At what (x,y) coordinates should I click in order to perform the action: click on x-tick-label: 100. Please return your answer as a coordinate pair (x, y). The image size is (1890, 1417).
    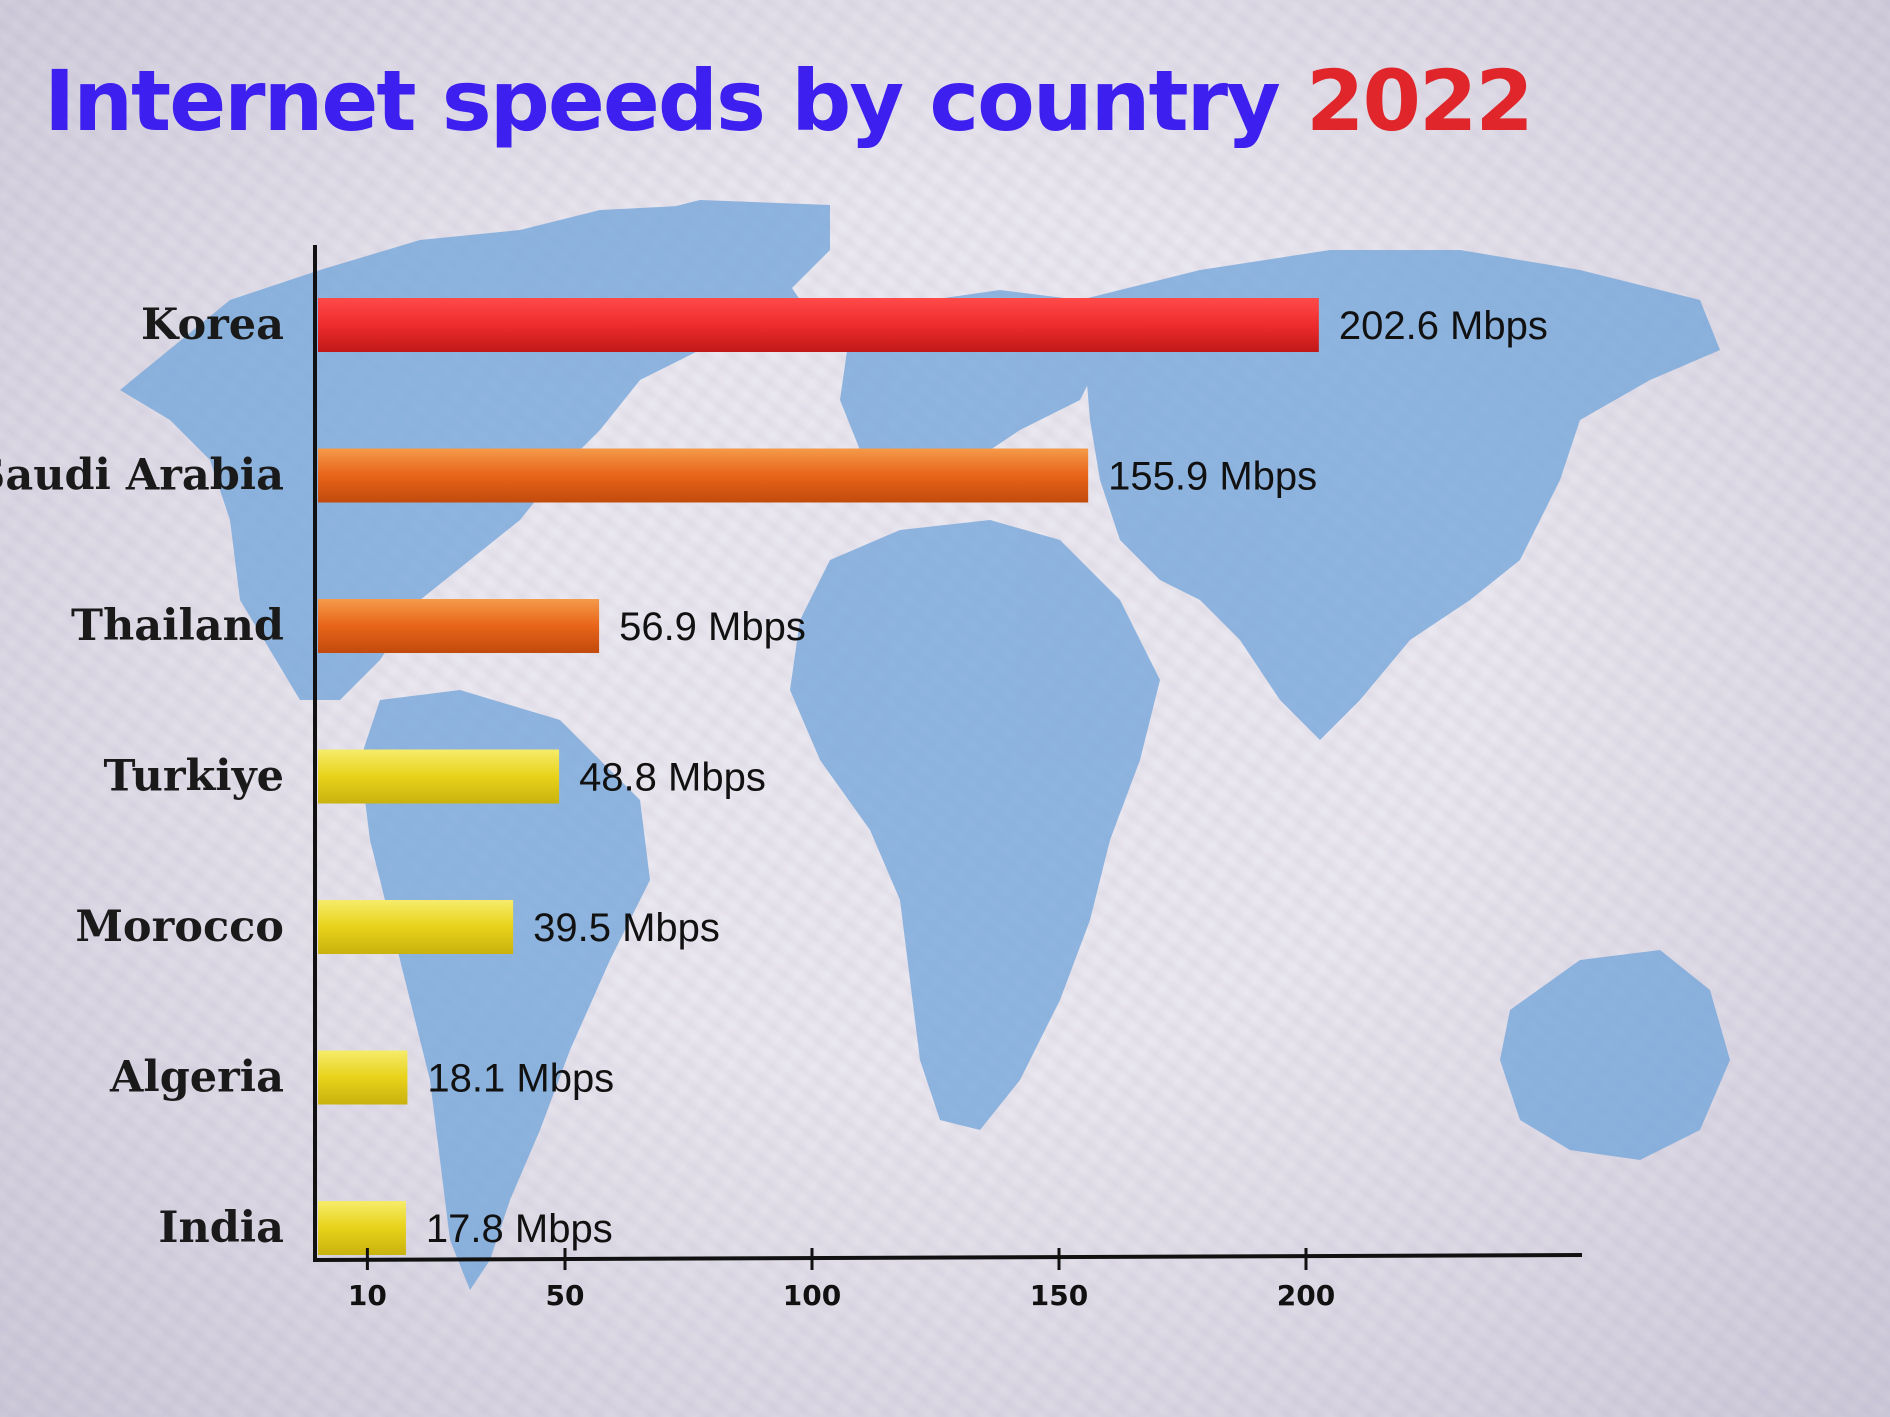
    Looking at the image, I should click on (812, 1295).